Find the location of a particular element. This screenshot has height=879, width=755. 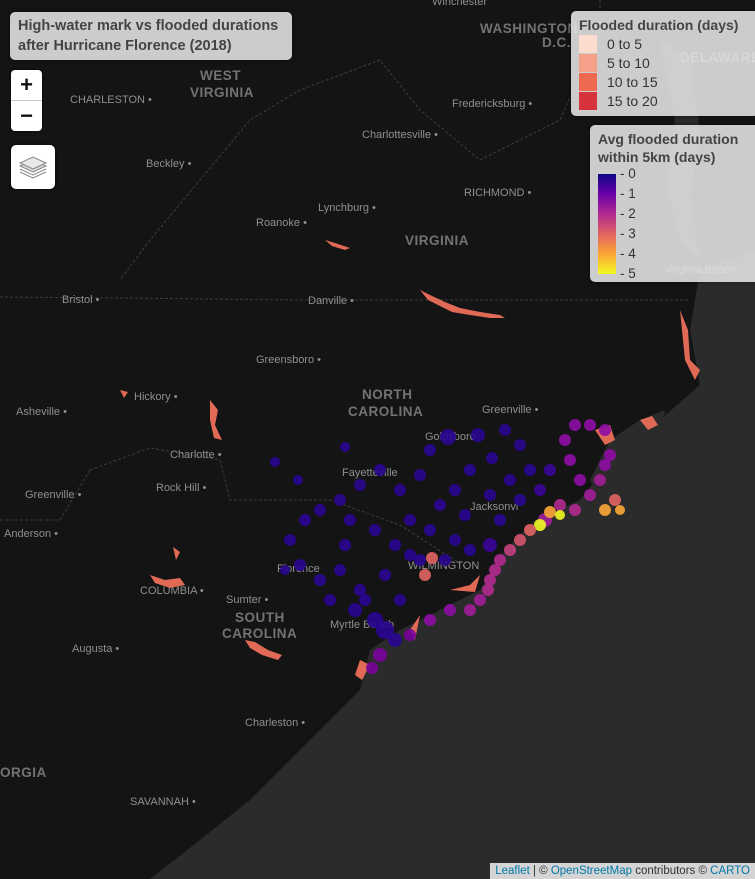

svg-text: Sumter • is located at coordinates (247, 600).